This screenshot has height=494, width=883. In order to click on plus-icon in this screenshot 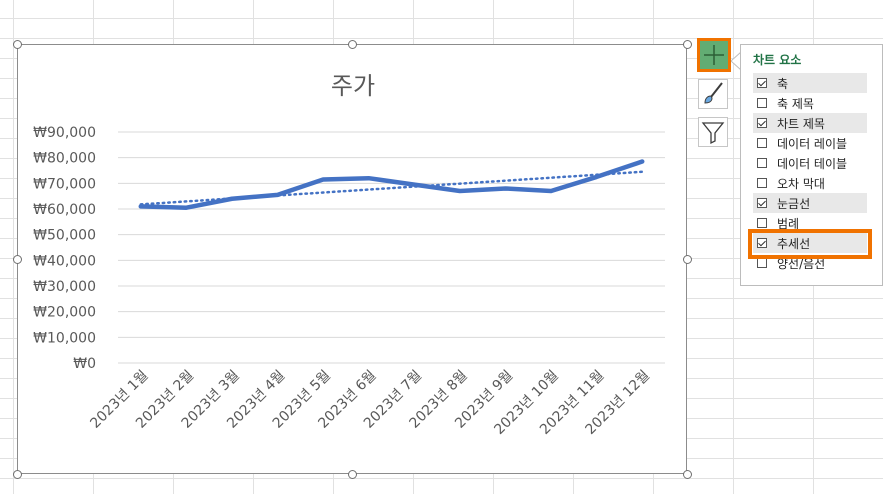, I will do `click(714, 55)`.